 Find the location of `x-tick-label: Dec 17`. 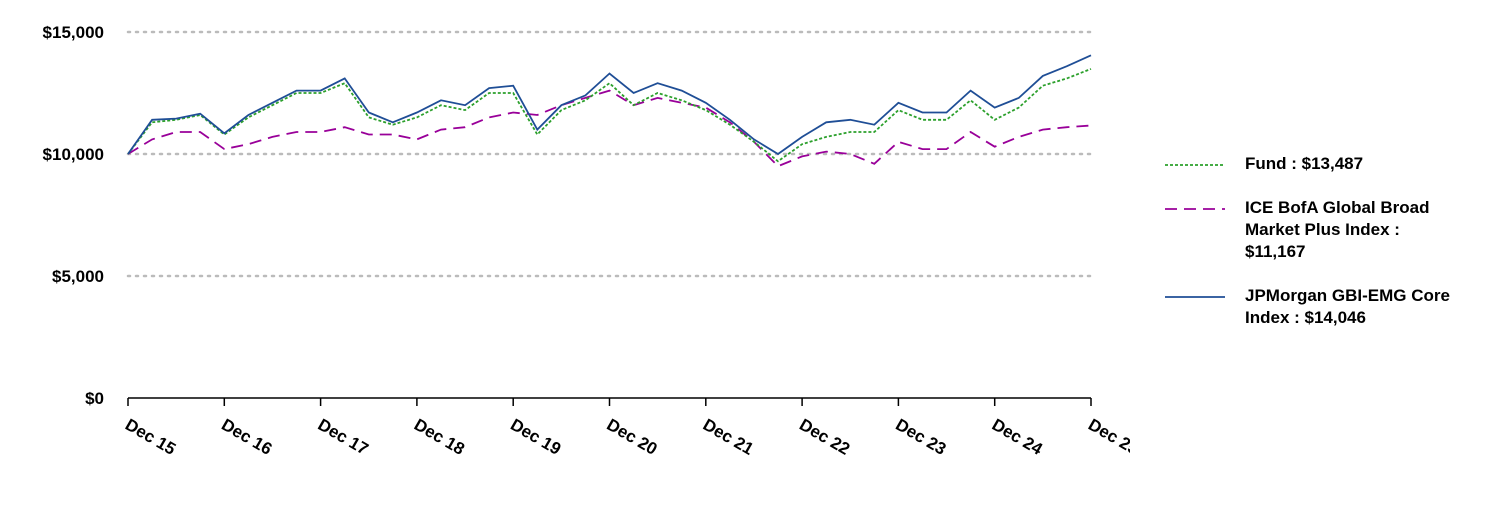

x-tick-label: Dec 17 is located at coordinates (343, 437).